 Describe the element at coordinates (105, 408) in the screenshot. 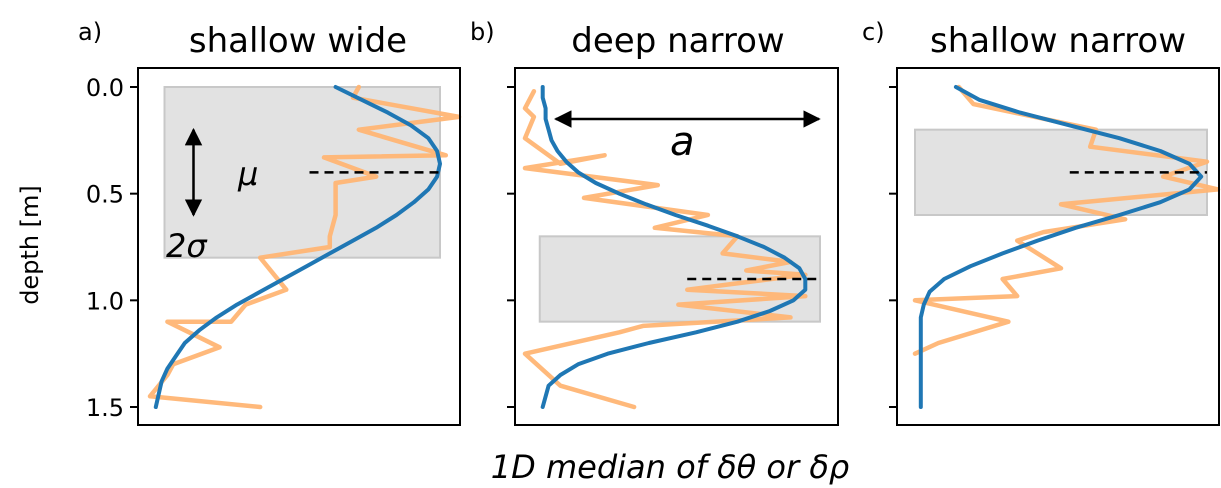

I see `y-tick-label: 1.5` at that location.